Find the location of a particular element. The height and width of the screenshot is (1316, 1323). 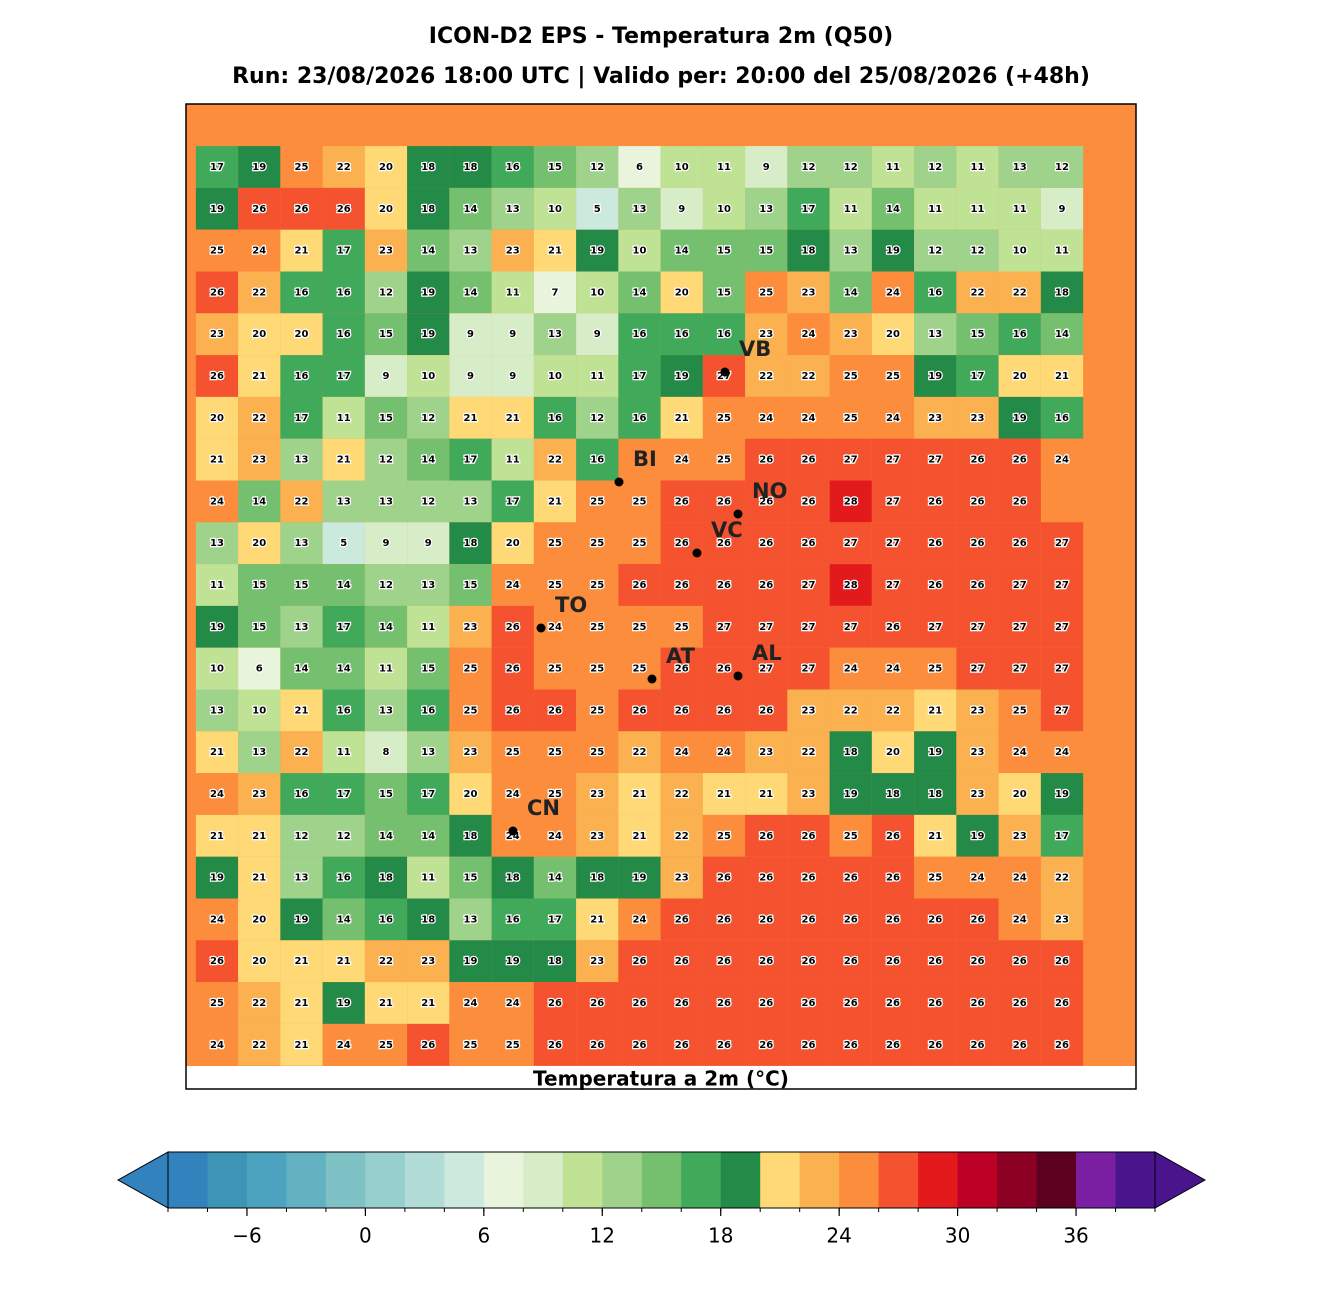

temperature-label: 11 is located at coordinates (1020, 209).